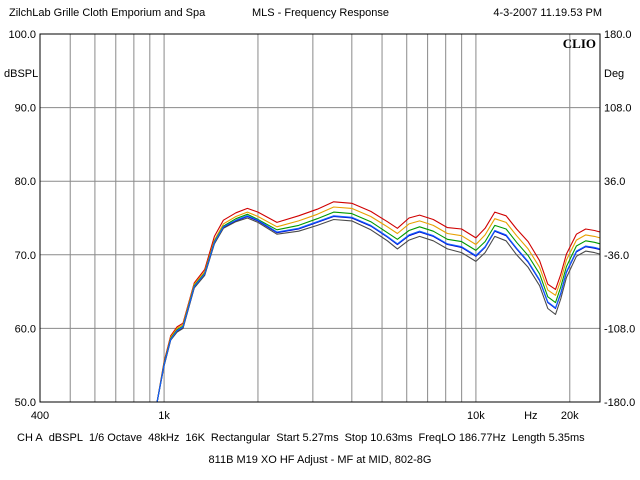  What do you see at coordinates (164, 438) in the screenshot?
I see `footer-item: 48kHz` at bounding box center [164, 438].